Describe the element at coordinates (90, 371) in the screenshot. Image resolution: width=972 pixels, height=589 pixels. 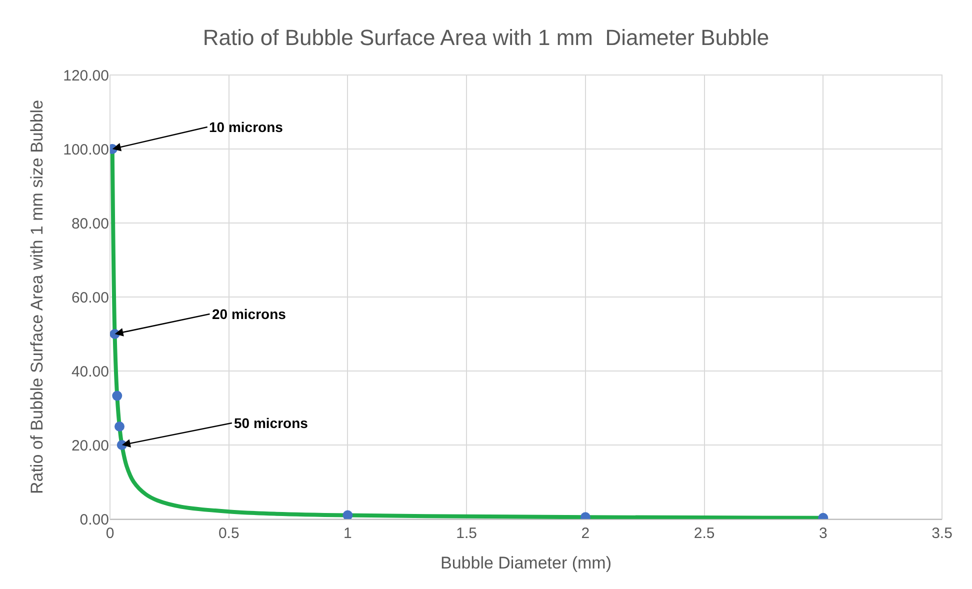
I see `y-tick-label: 40.00` at that location.